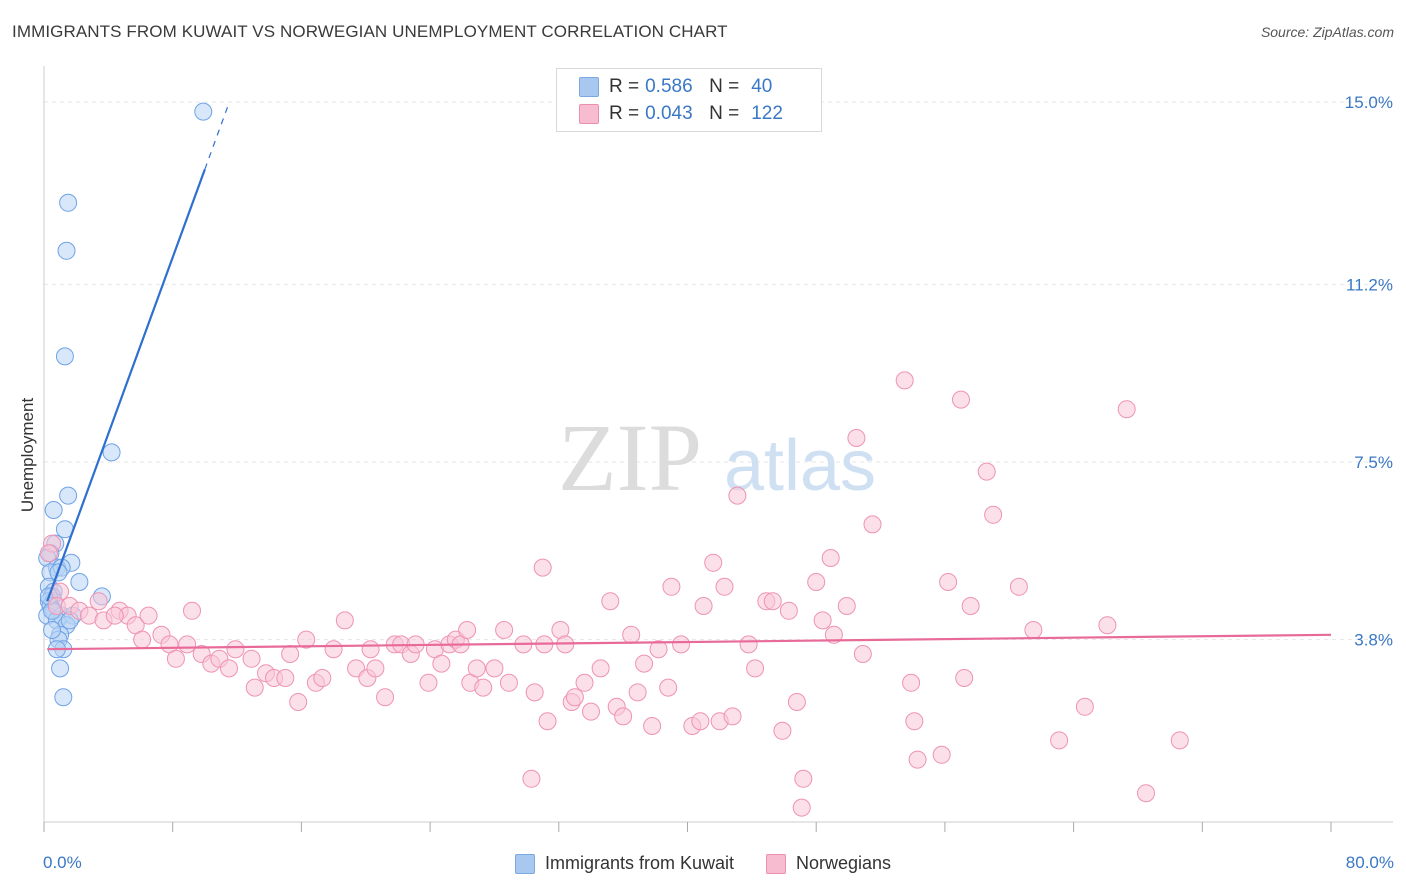 The image size is (1406, 892). What do you see at coordinates (828, 863) in the screenshot?
I see `series-legend-norwegians: Norwegians` at bounding box center [828, 863].